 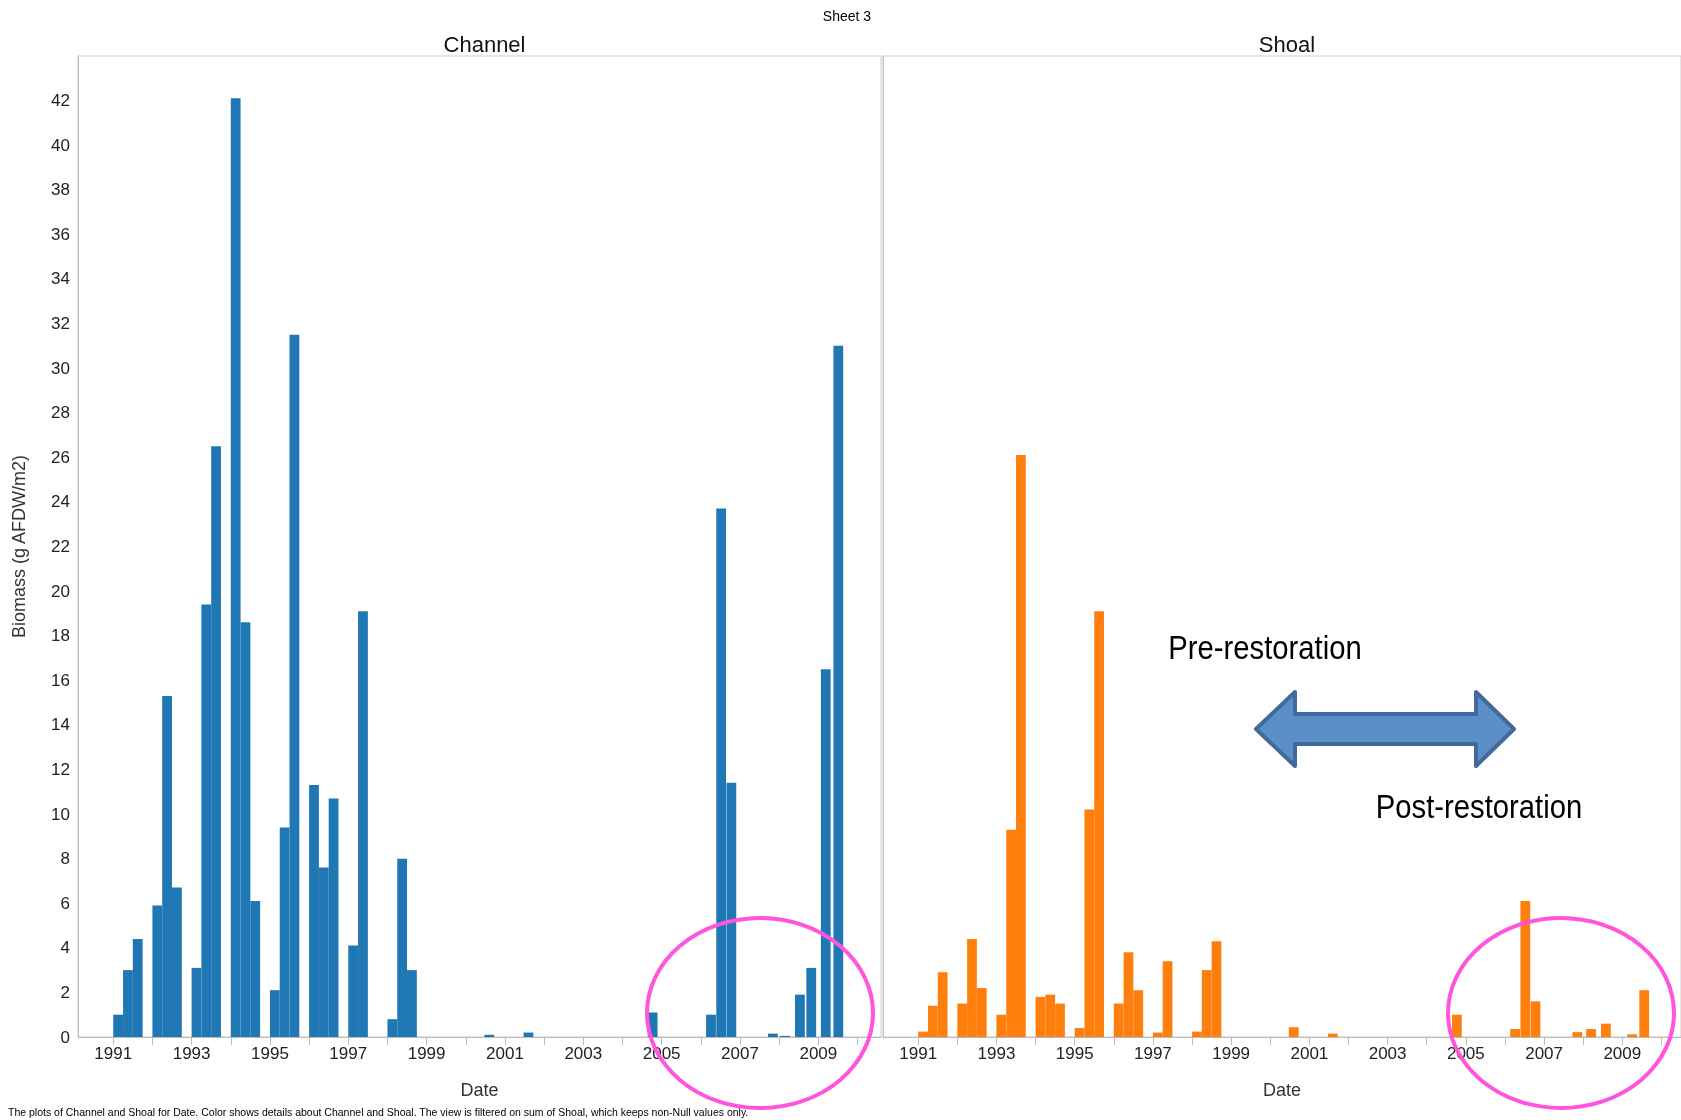 What do you see at coordinates (60, 502) in the screenshot?
I see `y-tick-label: 24` at bounding box center [60, 502].